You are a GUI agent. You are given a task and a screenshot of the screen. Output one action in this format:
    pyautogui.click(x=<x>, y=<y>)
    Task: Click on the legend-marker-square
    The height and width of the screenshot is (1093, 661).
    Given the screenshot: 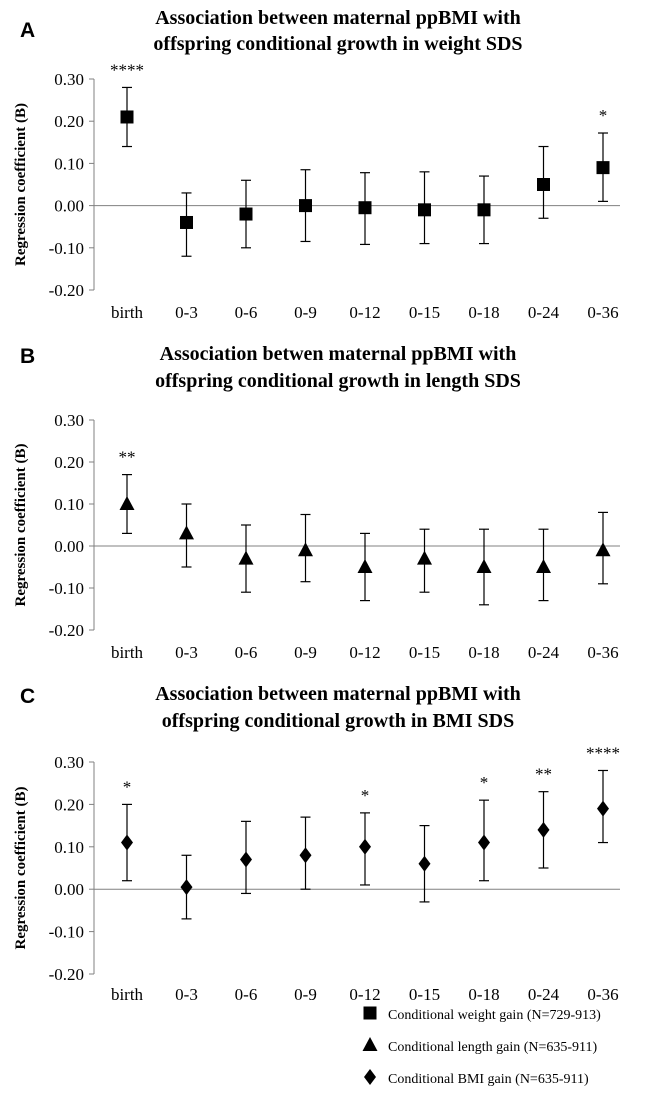 What is the action you would take?
    pyautogui.click(x=370, y=1013)
    